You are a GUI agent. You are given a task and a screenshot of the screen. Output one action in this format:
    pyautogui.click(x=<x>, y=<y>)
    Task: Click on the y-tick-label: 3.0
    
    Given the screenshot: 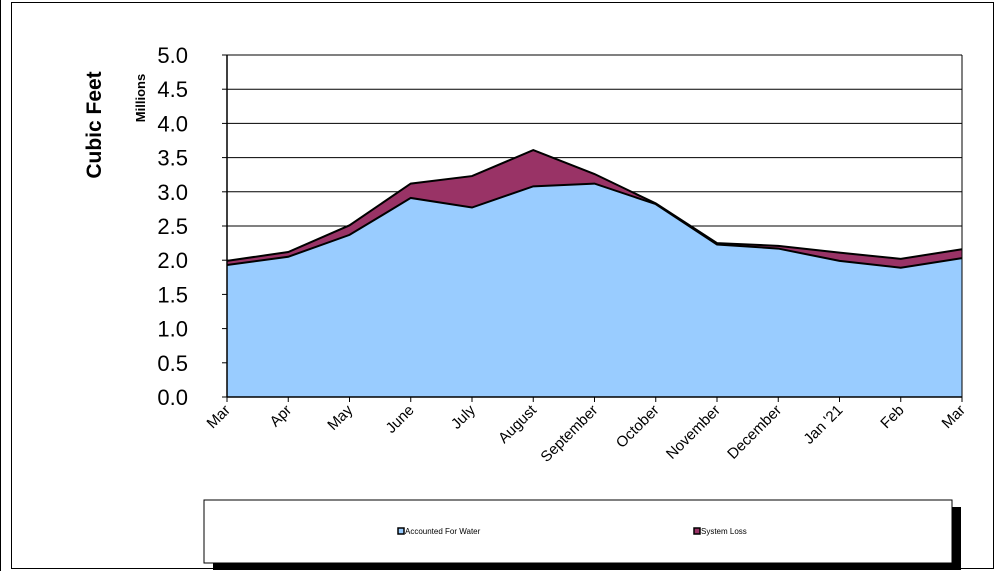 What is the action you would take?
    pyautogui.click(x=172, y=192)
    